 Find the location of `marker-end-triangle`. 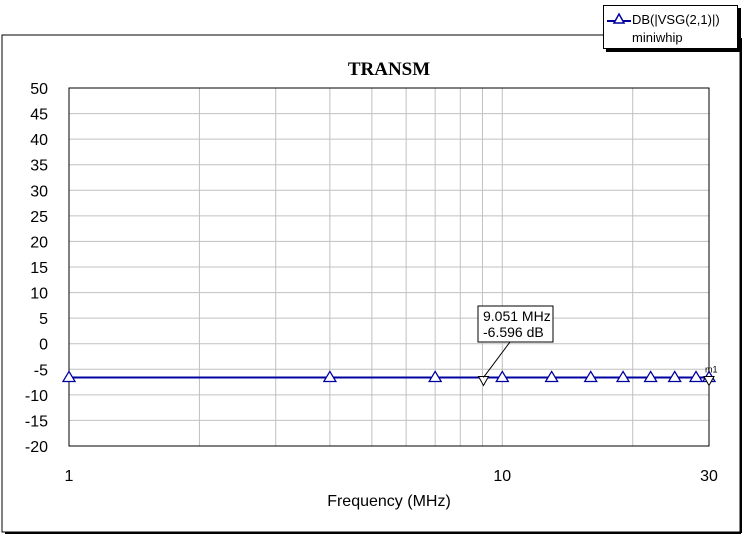

marker-end-triangle is located at coordinates (709, 381).